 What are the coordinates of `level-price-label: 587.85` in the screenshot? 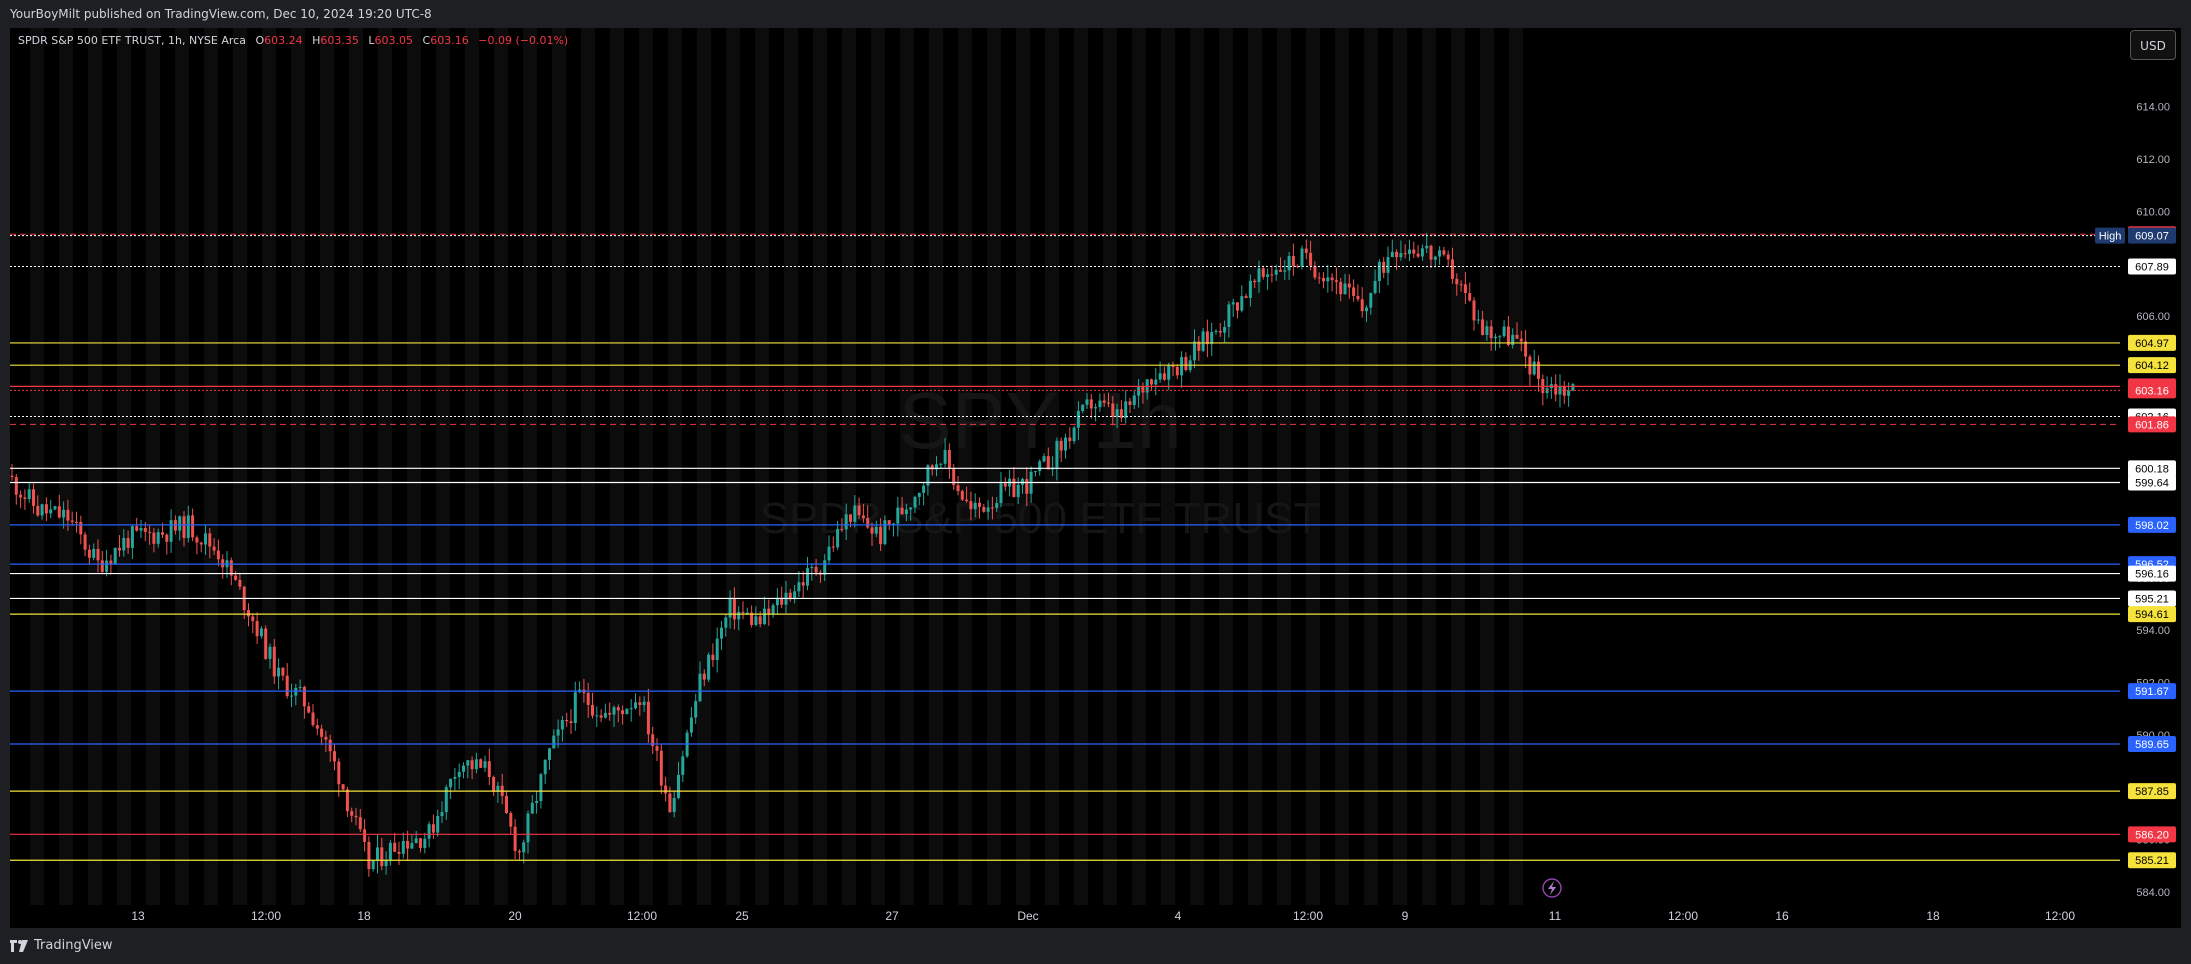 It's located at (2152, 792).